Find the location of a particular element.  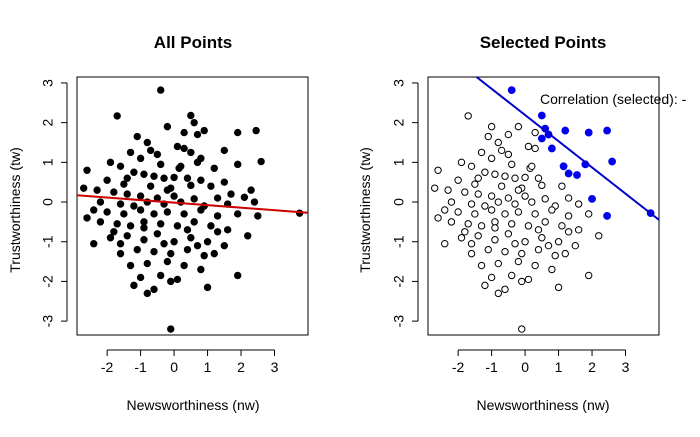

y-tick-label: -1 is located at coordinates (48, 241).